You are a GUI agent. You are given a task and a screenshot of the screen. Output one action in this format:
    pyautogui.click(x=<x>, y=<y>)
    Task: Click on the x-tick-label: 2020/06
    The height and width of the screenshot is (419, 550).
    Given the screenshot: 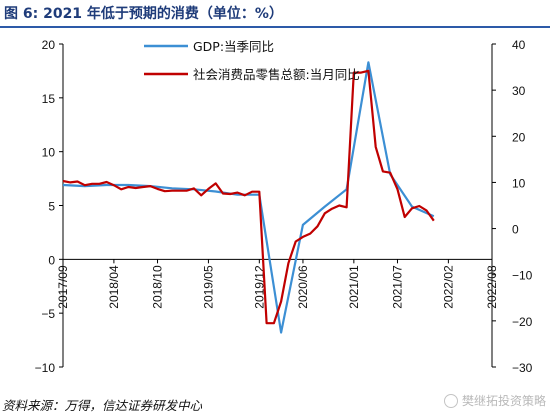 What is the action you would take?
    pyautogui.click(x=303, y=287)
    